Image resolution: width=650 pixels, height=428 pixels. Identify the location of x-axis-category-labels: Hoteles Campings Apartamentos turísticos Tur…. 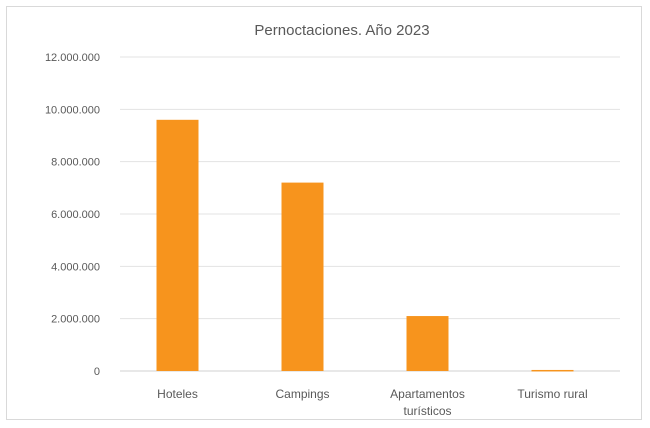
(372, 402).